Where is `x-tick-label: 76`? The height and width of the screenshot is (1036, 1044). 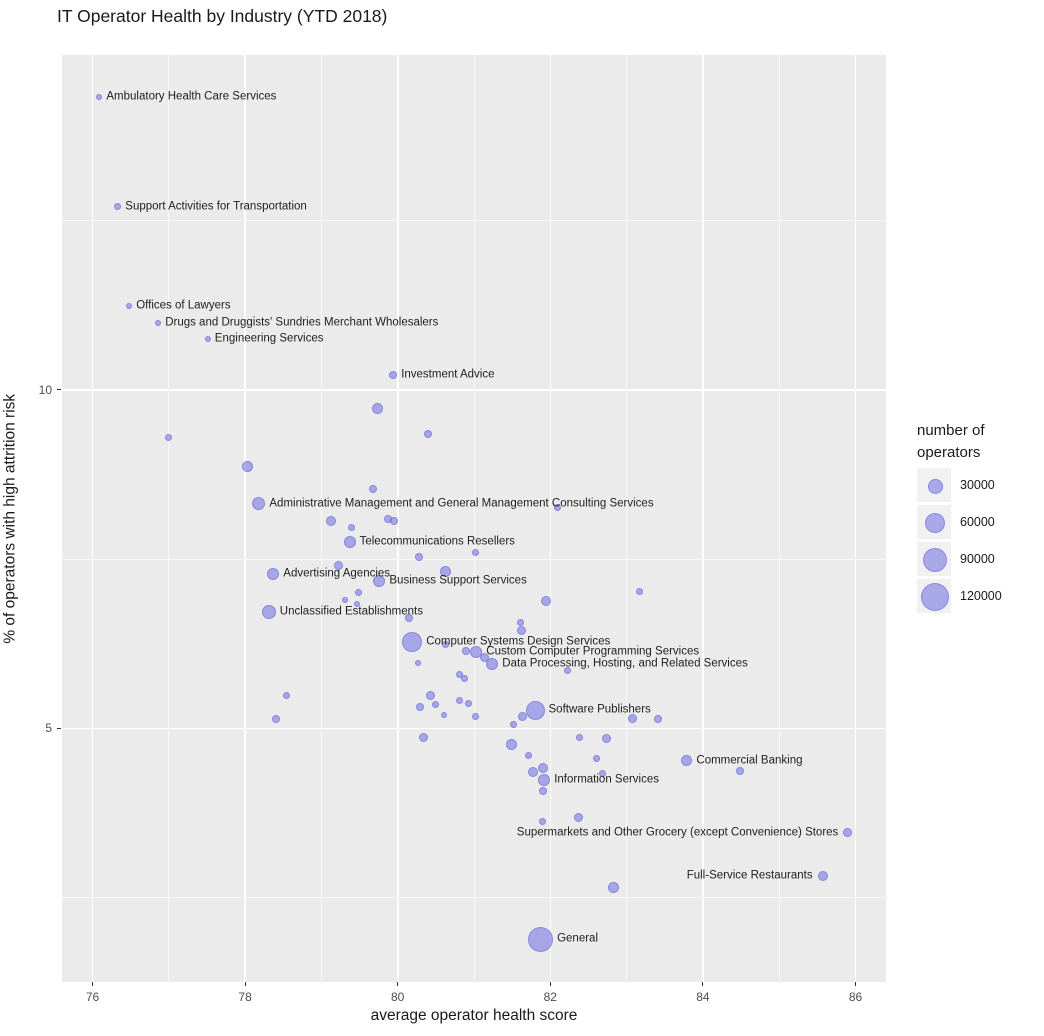
x-tick-label: 76 is located at coordinates (92, 997).